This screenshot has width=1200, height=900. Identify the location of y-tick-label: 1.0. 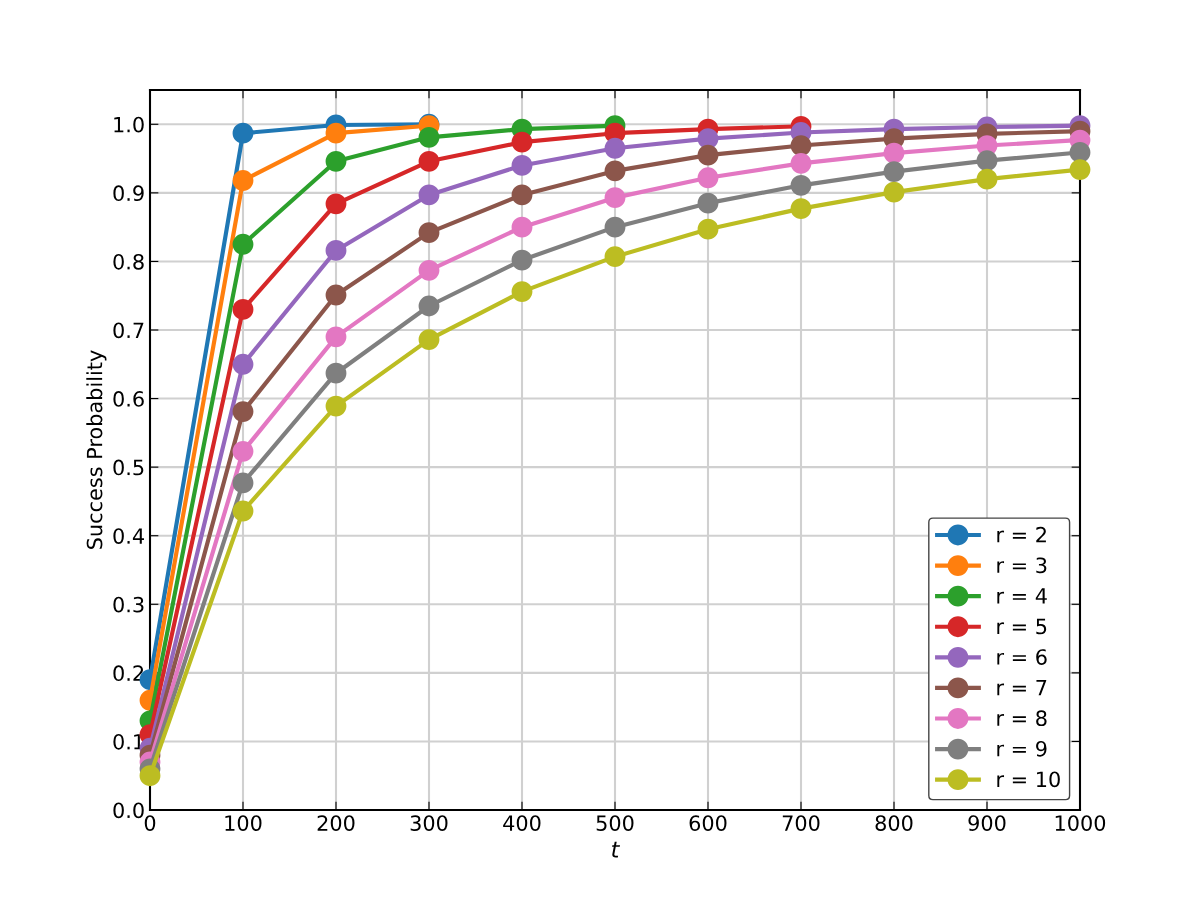
(129, 124).